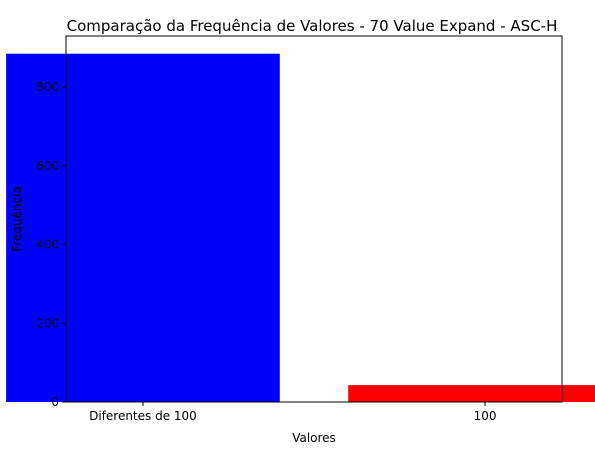 This screenshot has height=455, width=595. I want to click on y-axis: 0 200 400 600 800, so click(51, 244).